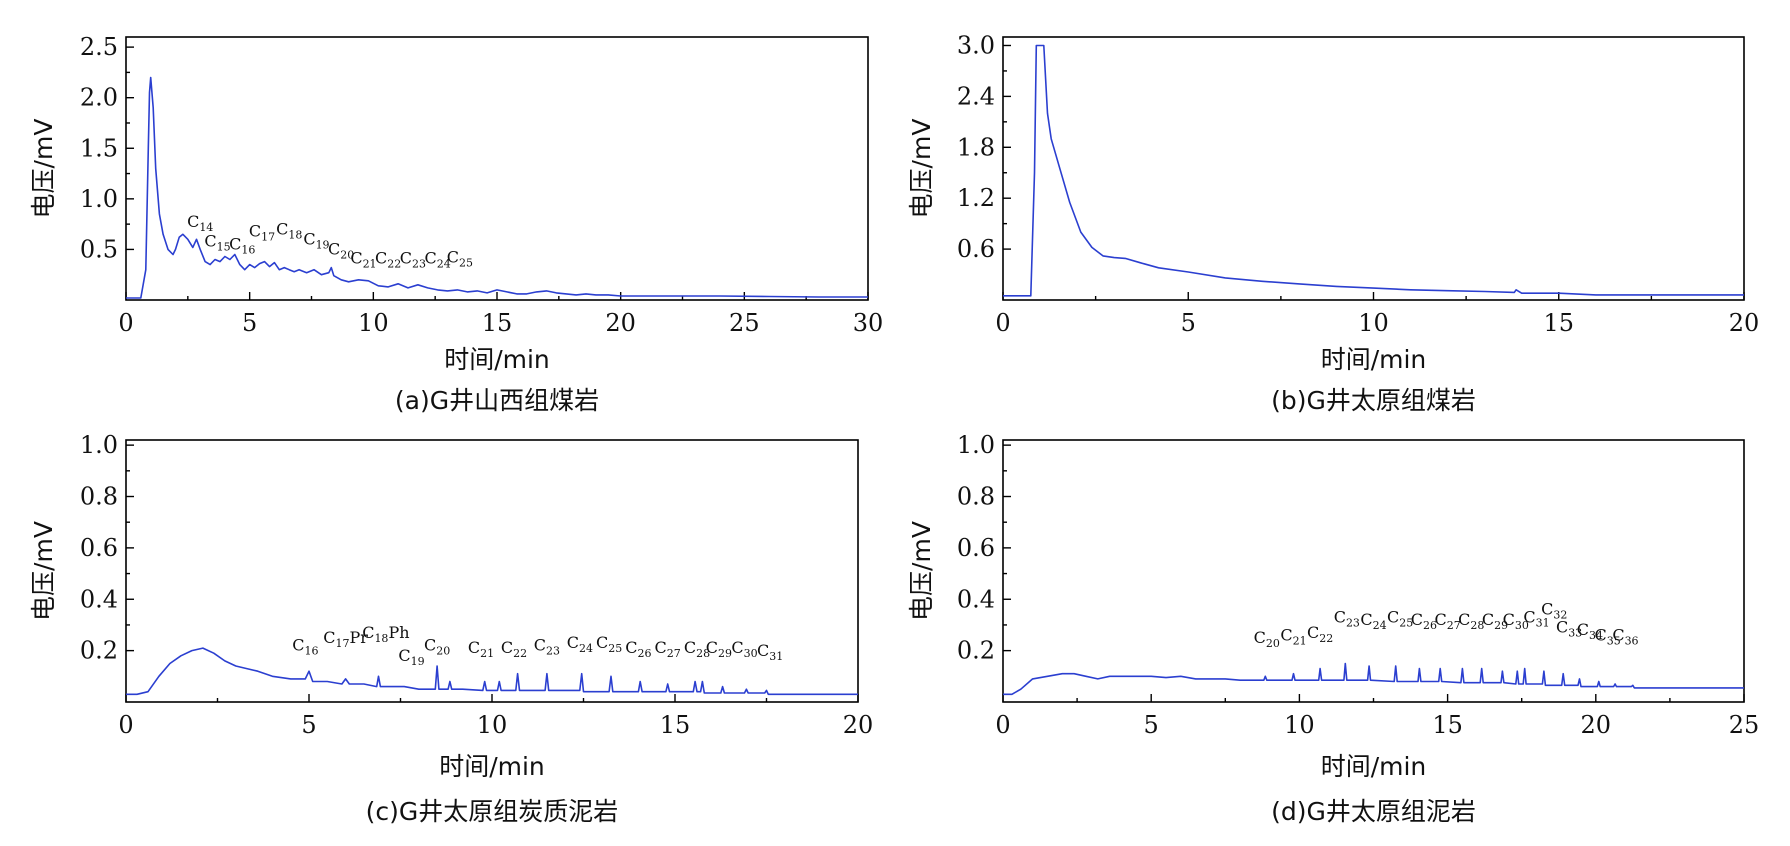 Image resolution: width=1790 pixels, height=846 pixels. I want to click on y-tick-label: 2.4, so click(976, 96).